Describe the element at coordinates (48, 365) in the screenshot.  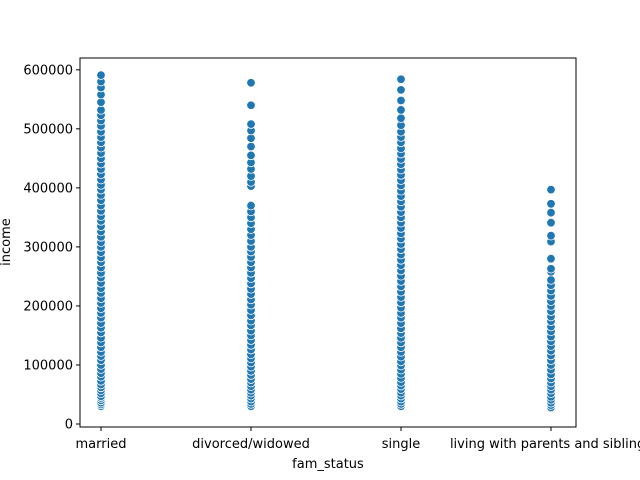
I see `y-tick-label-1: 100000` at that location.